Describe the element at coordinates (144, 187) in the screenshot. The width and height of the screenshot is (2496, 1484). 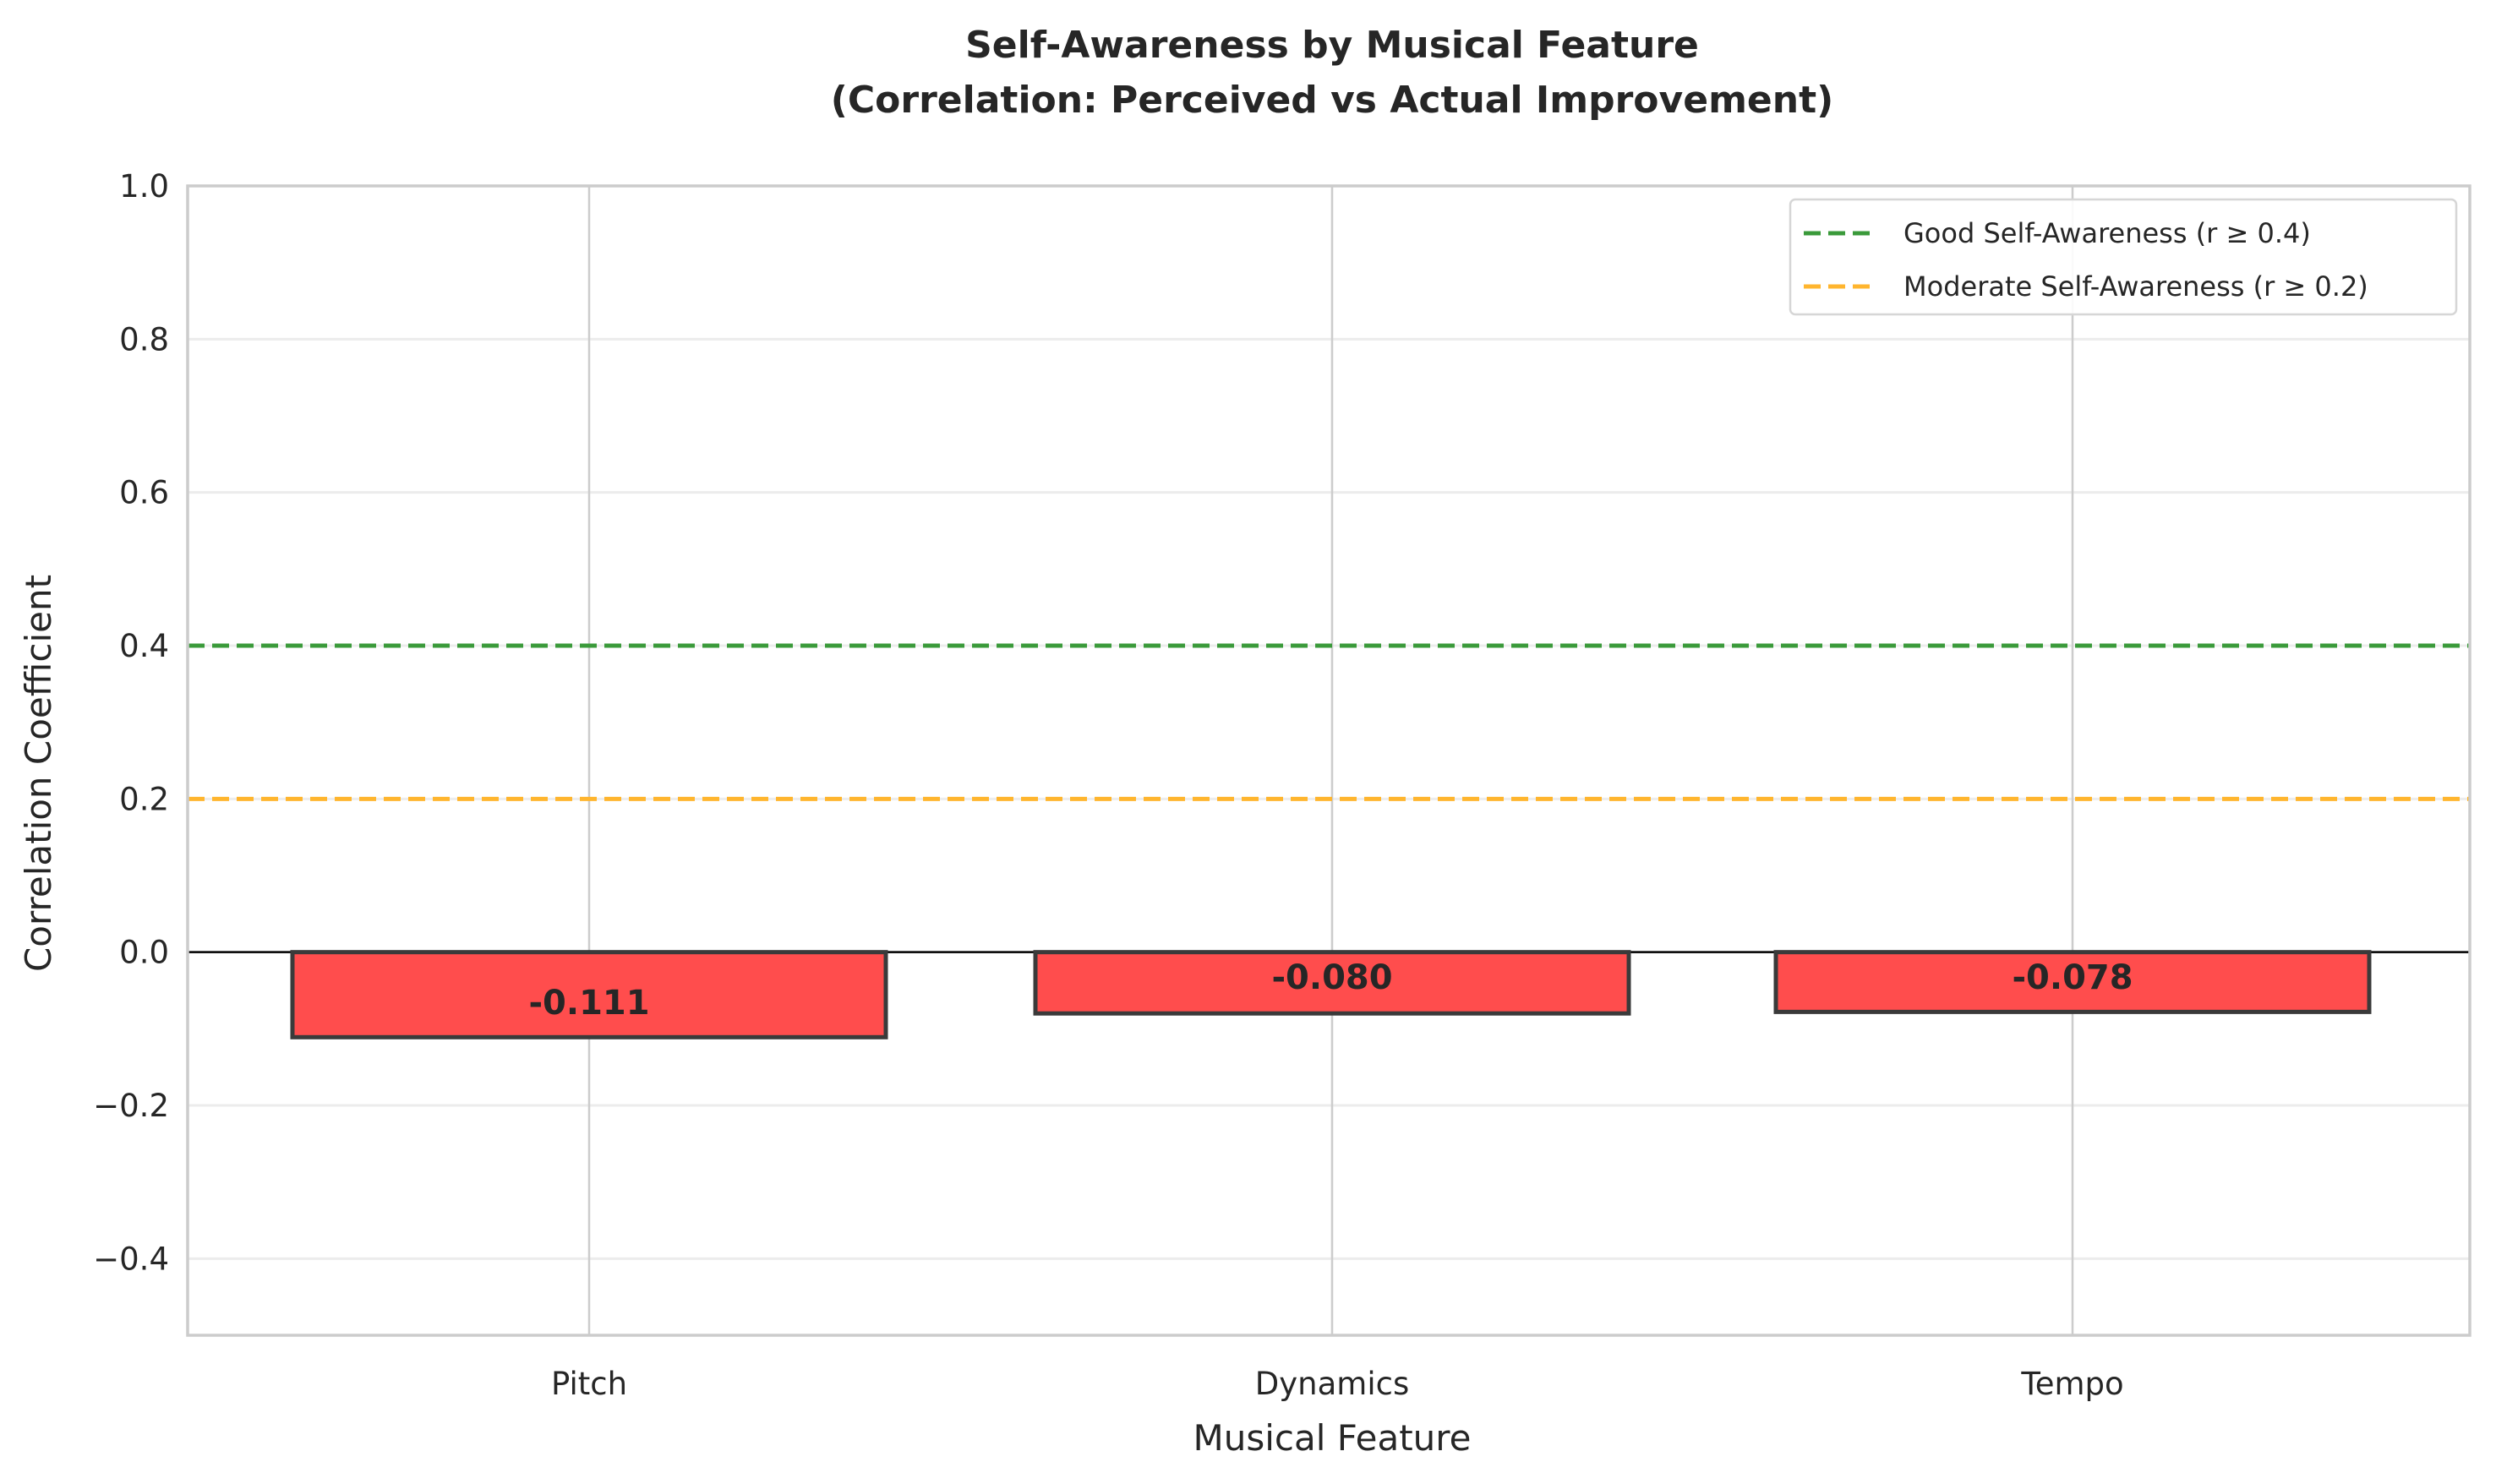
I see `y-tick-label: 1.0` at that location.